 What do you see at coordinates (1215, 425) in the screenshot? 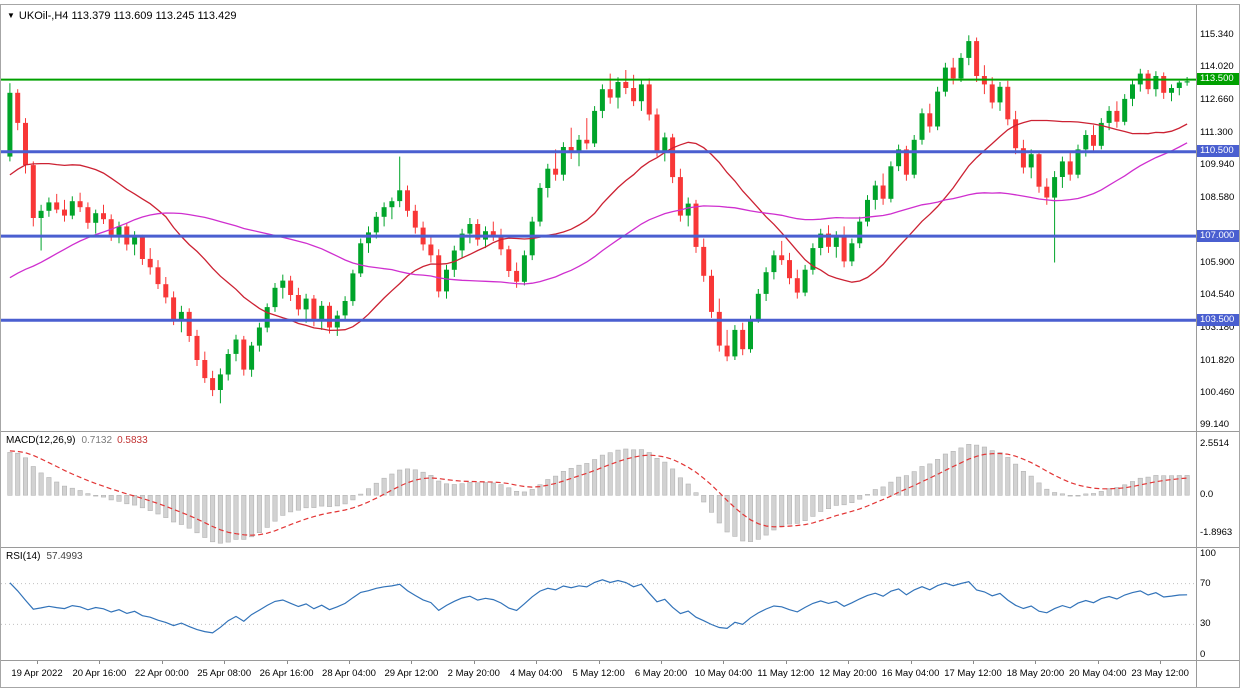
I see `price-axis-tick-label: 99.140` at bounding box center [1215, 425].